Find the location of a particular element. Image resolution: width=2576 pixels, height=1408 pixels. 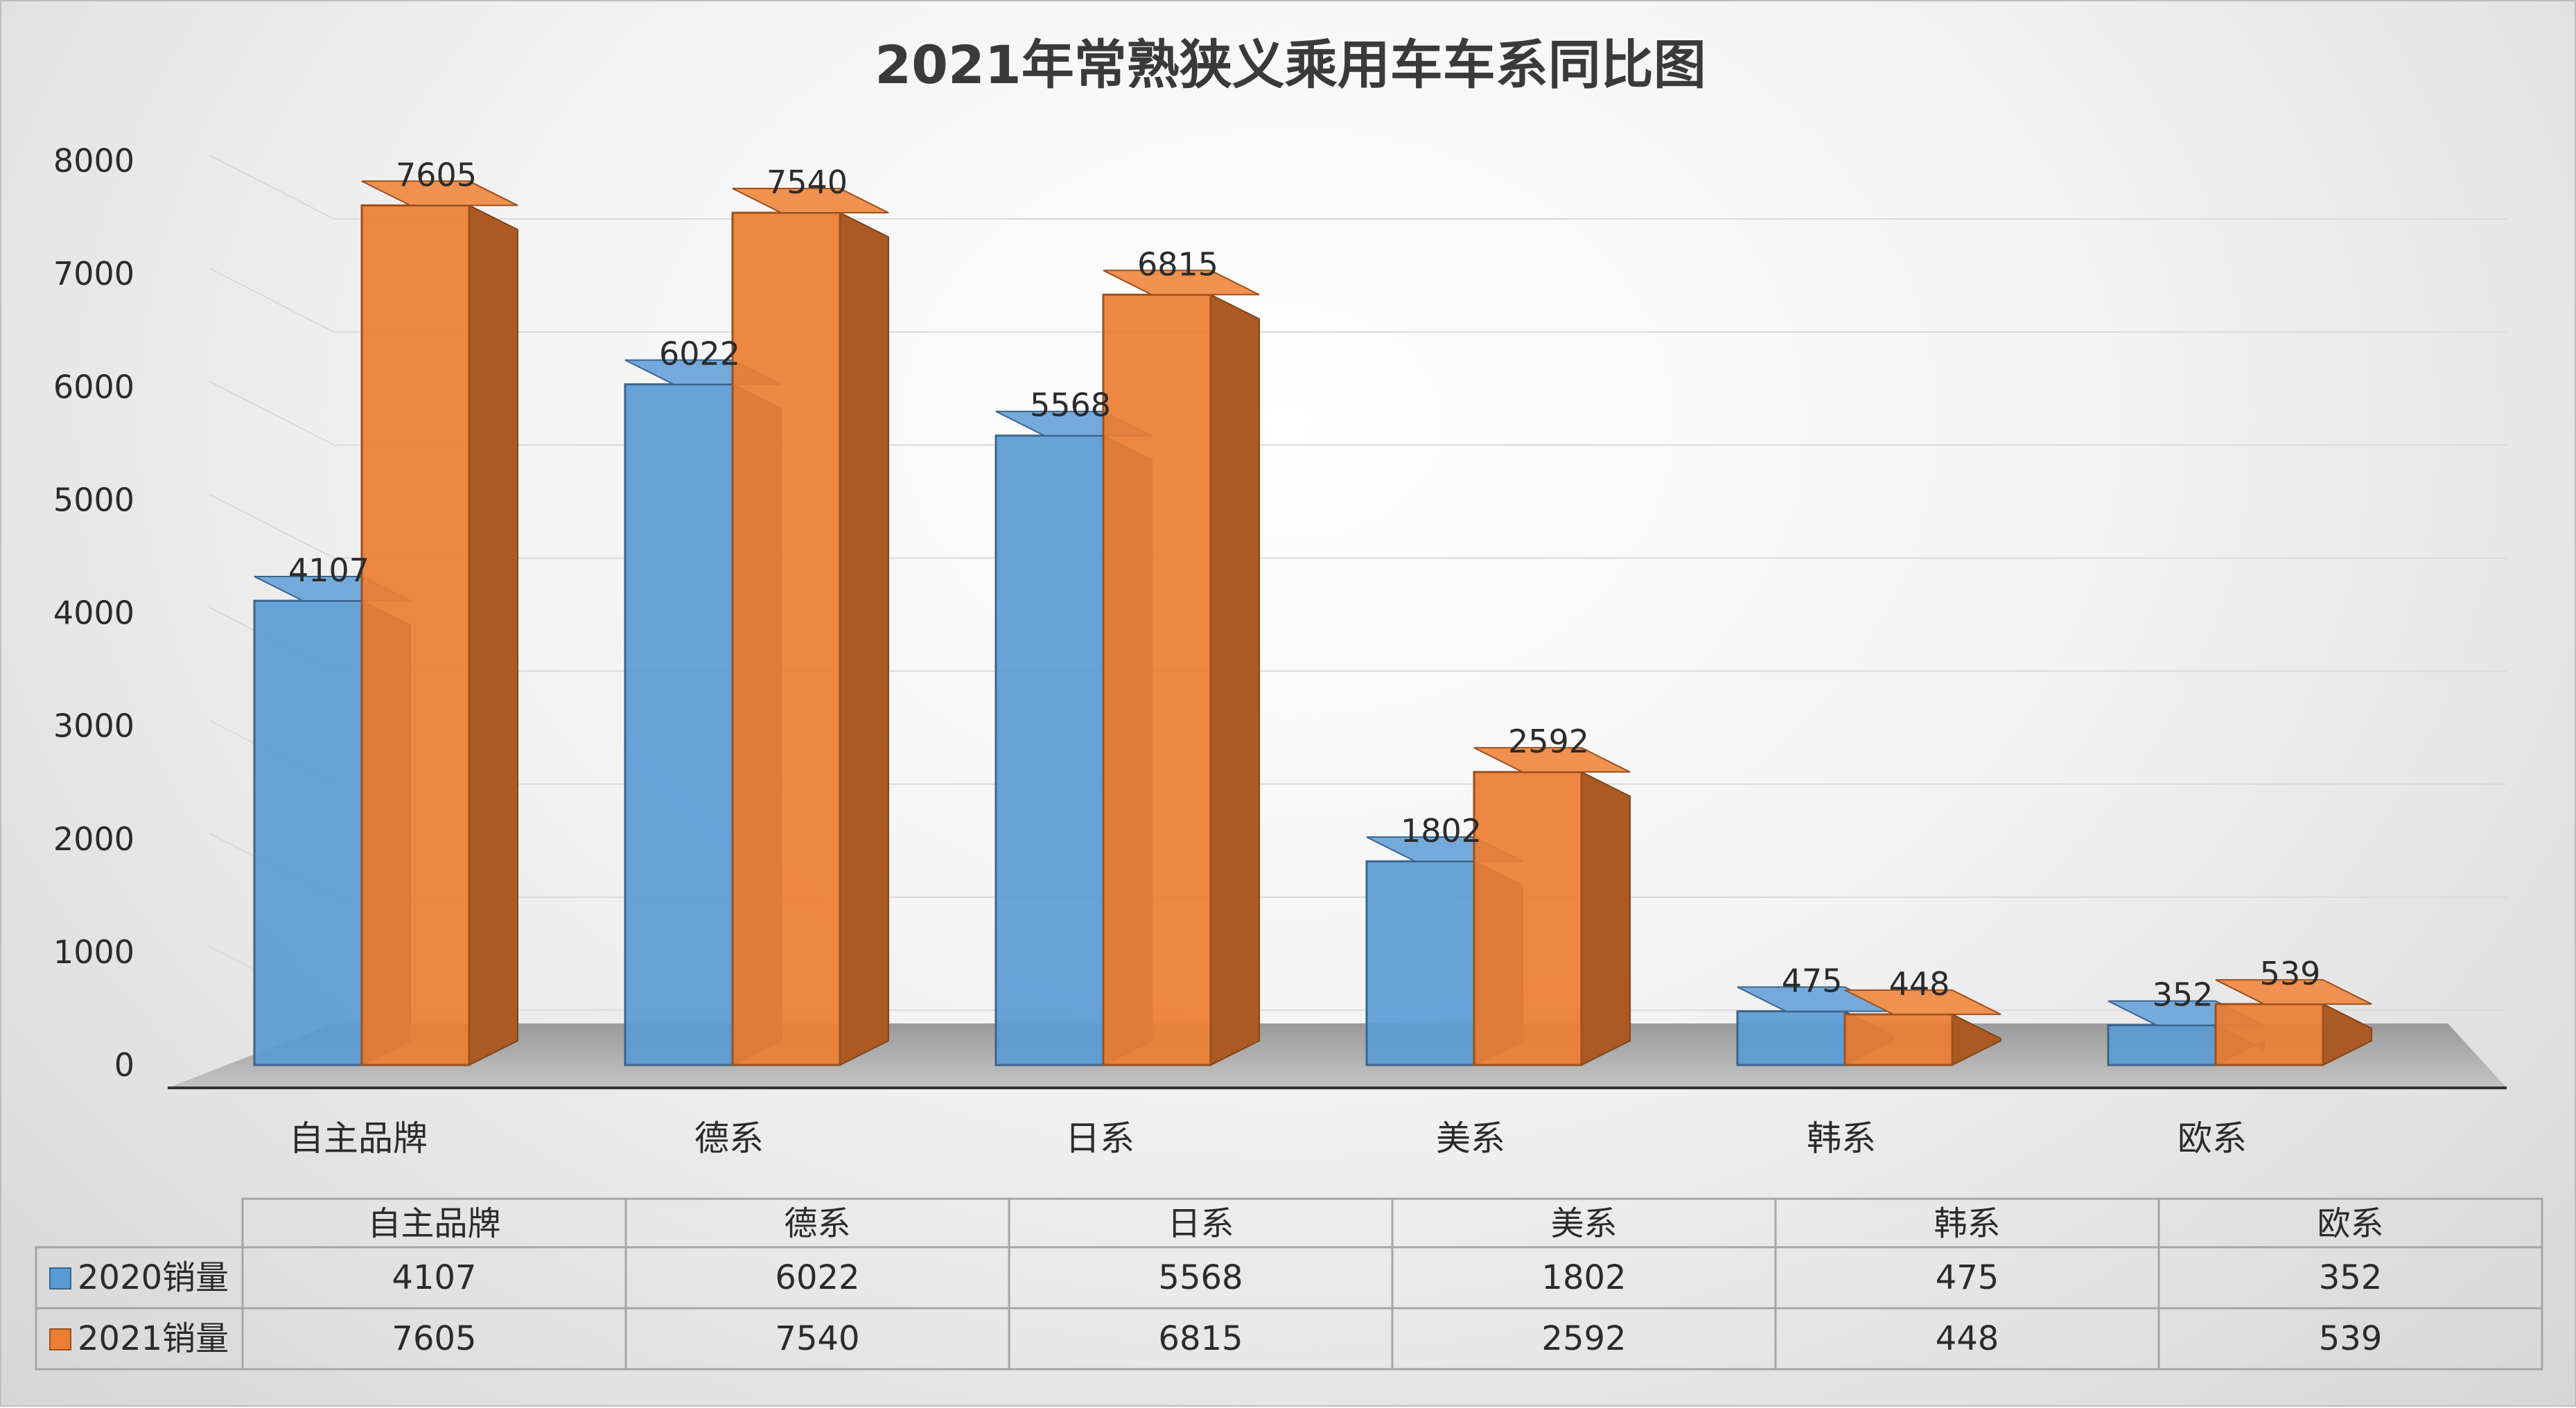

data-label: 7540 is located at coordinates (807, 182).